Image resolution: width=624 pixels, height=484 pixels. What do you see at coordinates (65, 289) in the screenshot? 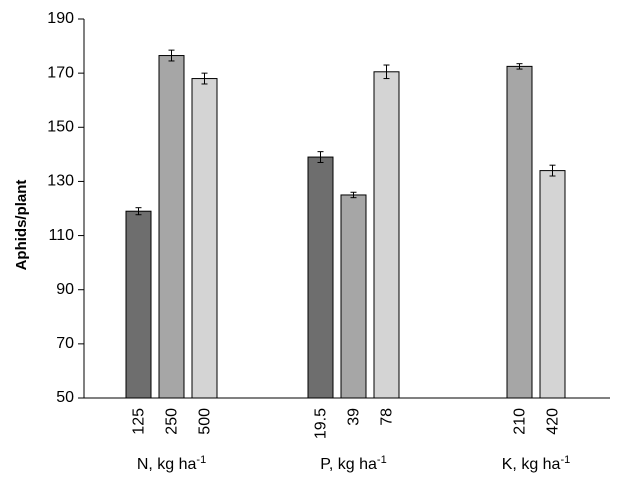
I see `y-tick-label: 90` at bounding box center [65, 289].